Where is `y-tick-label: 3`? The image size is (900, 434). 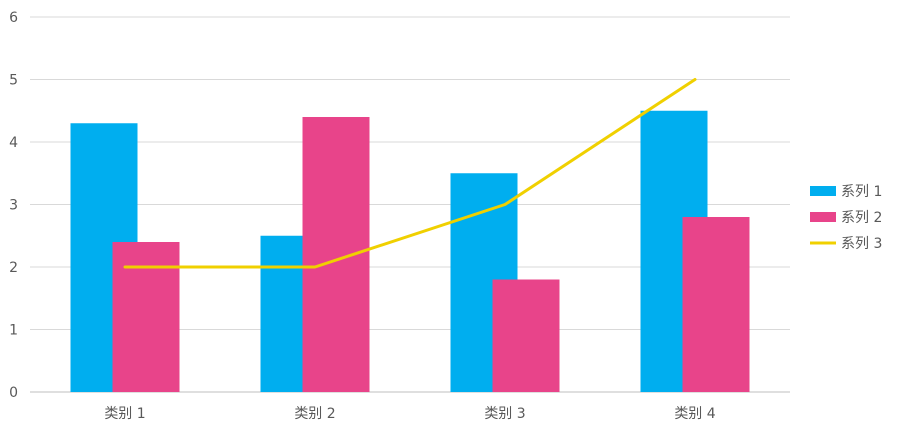 y-tick-label: 3 is located at coordinates (13, 206).